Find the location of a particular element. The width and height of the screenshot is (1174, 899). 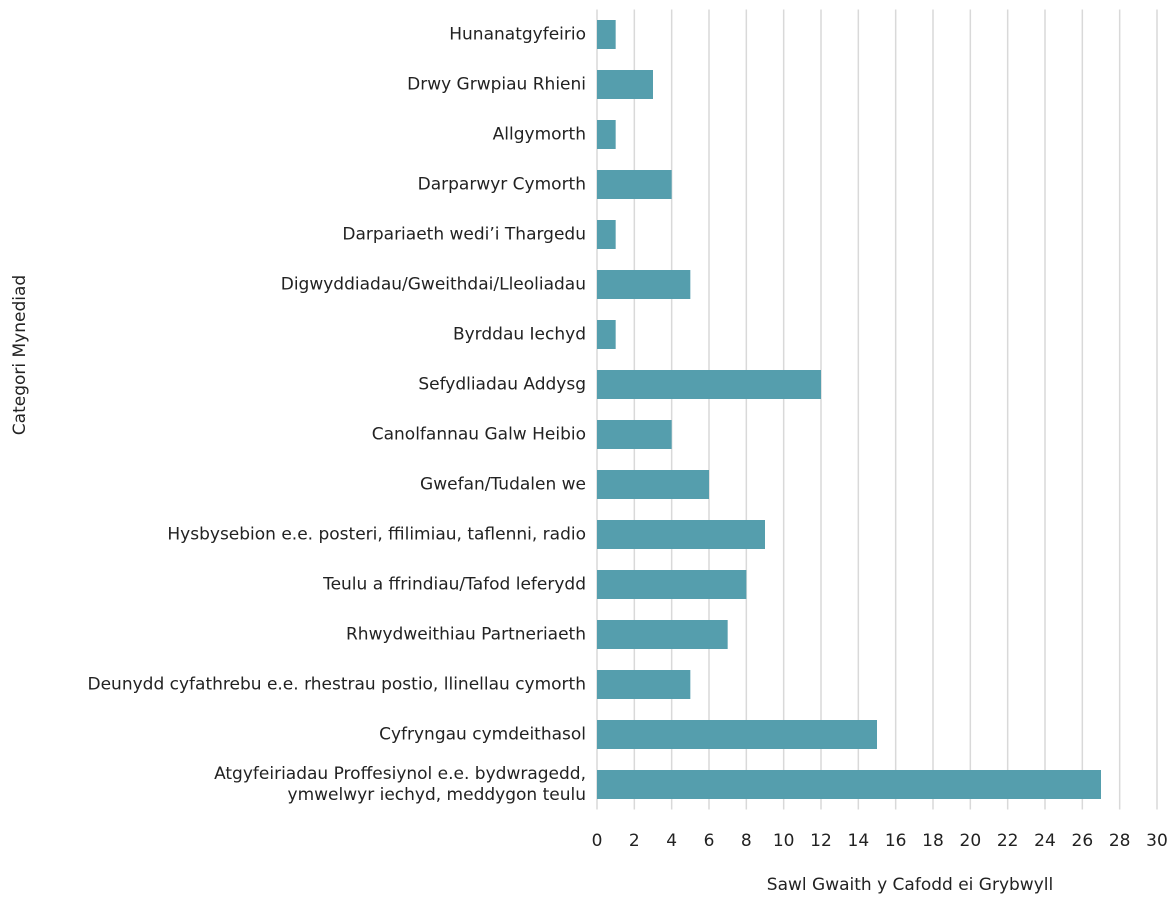

y-tick-label: Cyfryngau cymdeithasol is located at coordinates (482, 734).